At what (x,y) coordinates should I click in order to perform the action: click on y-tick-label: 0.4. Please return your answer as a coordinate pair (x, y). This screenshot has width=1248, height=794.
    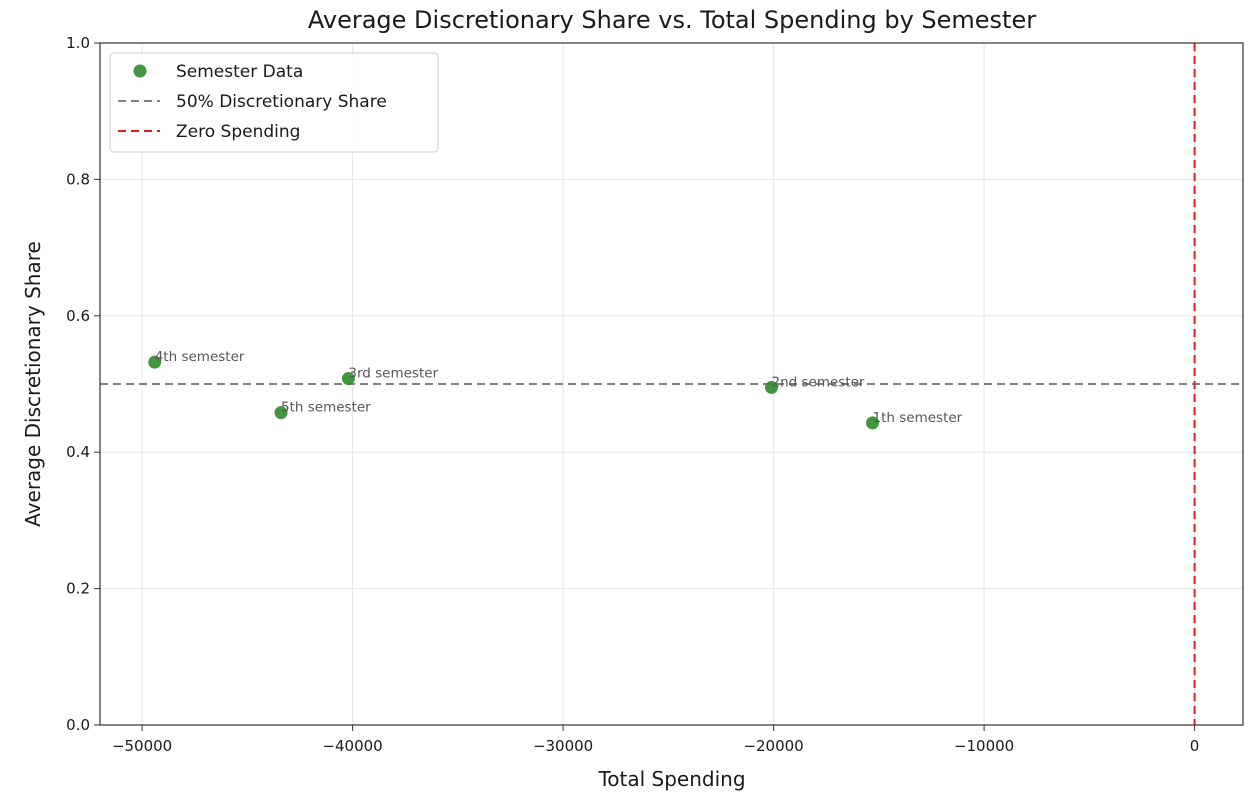
    Looking at the image, I should click on (78, 452).